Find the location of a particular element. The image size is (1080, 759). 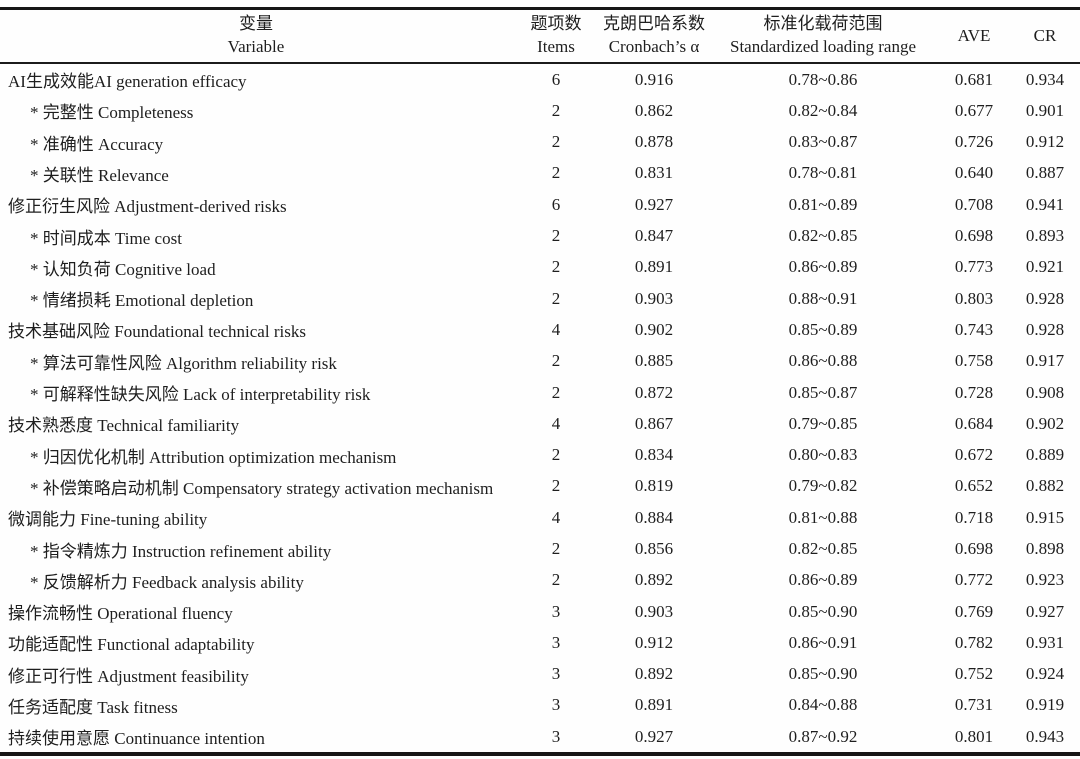

ave-cell: 0.652 is located at coordinates (974, 486).